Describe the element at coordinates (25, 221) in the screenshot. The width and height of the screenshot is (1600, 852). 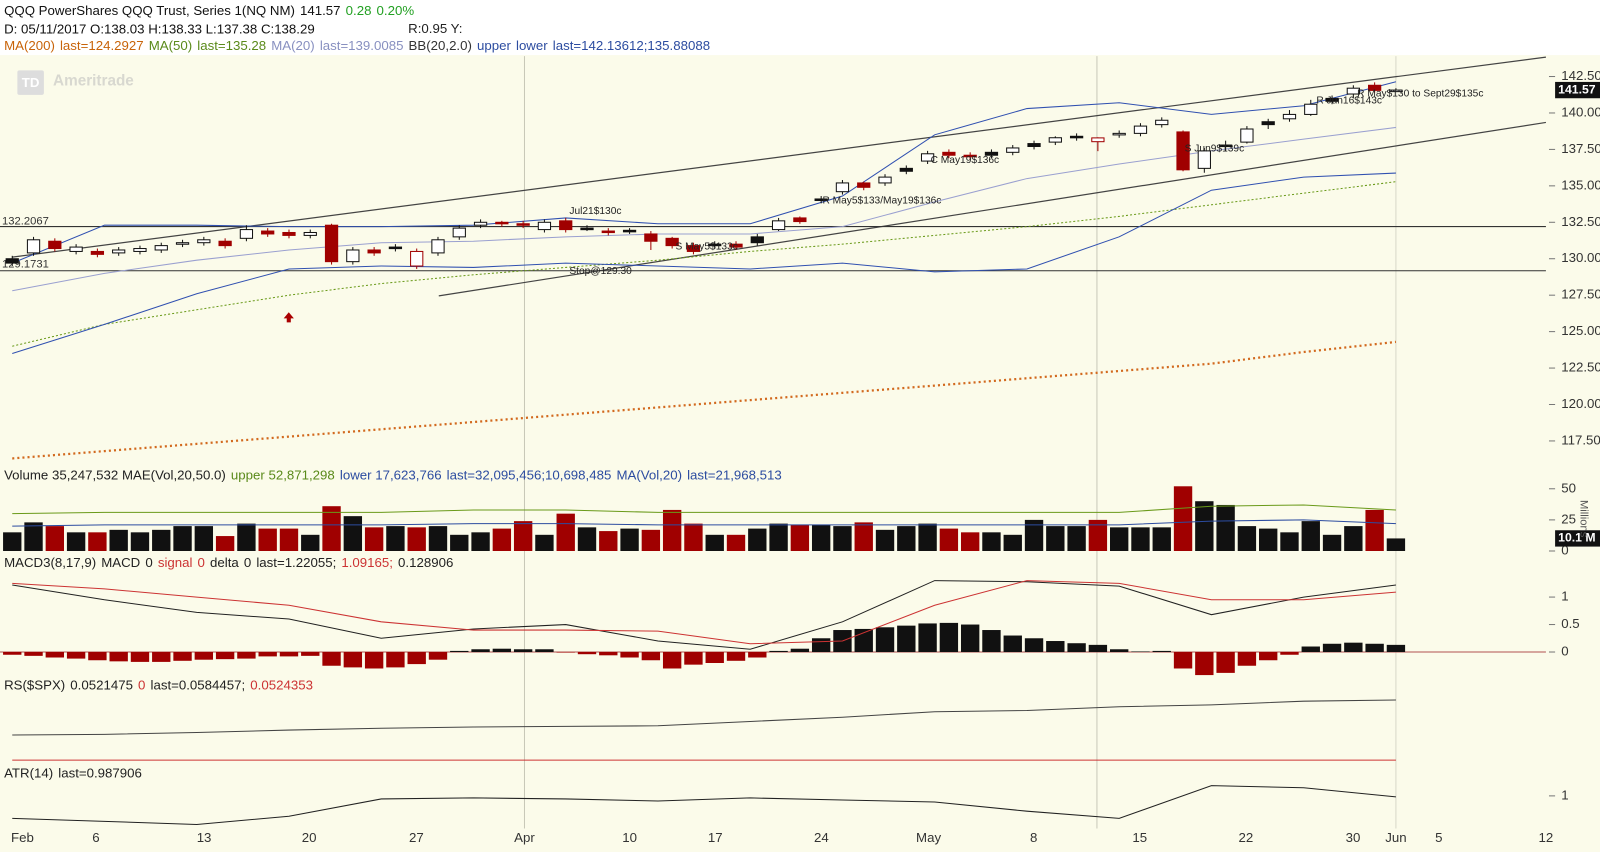
I see `reference-label: 132.2067` at that location.